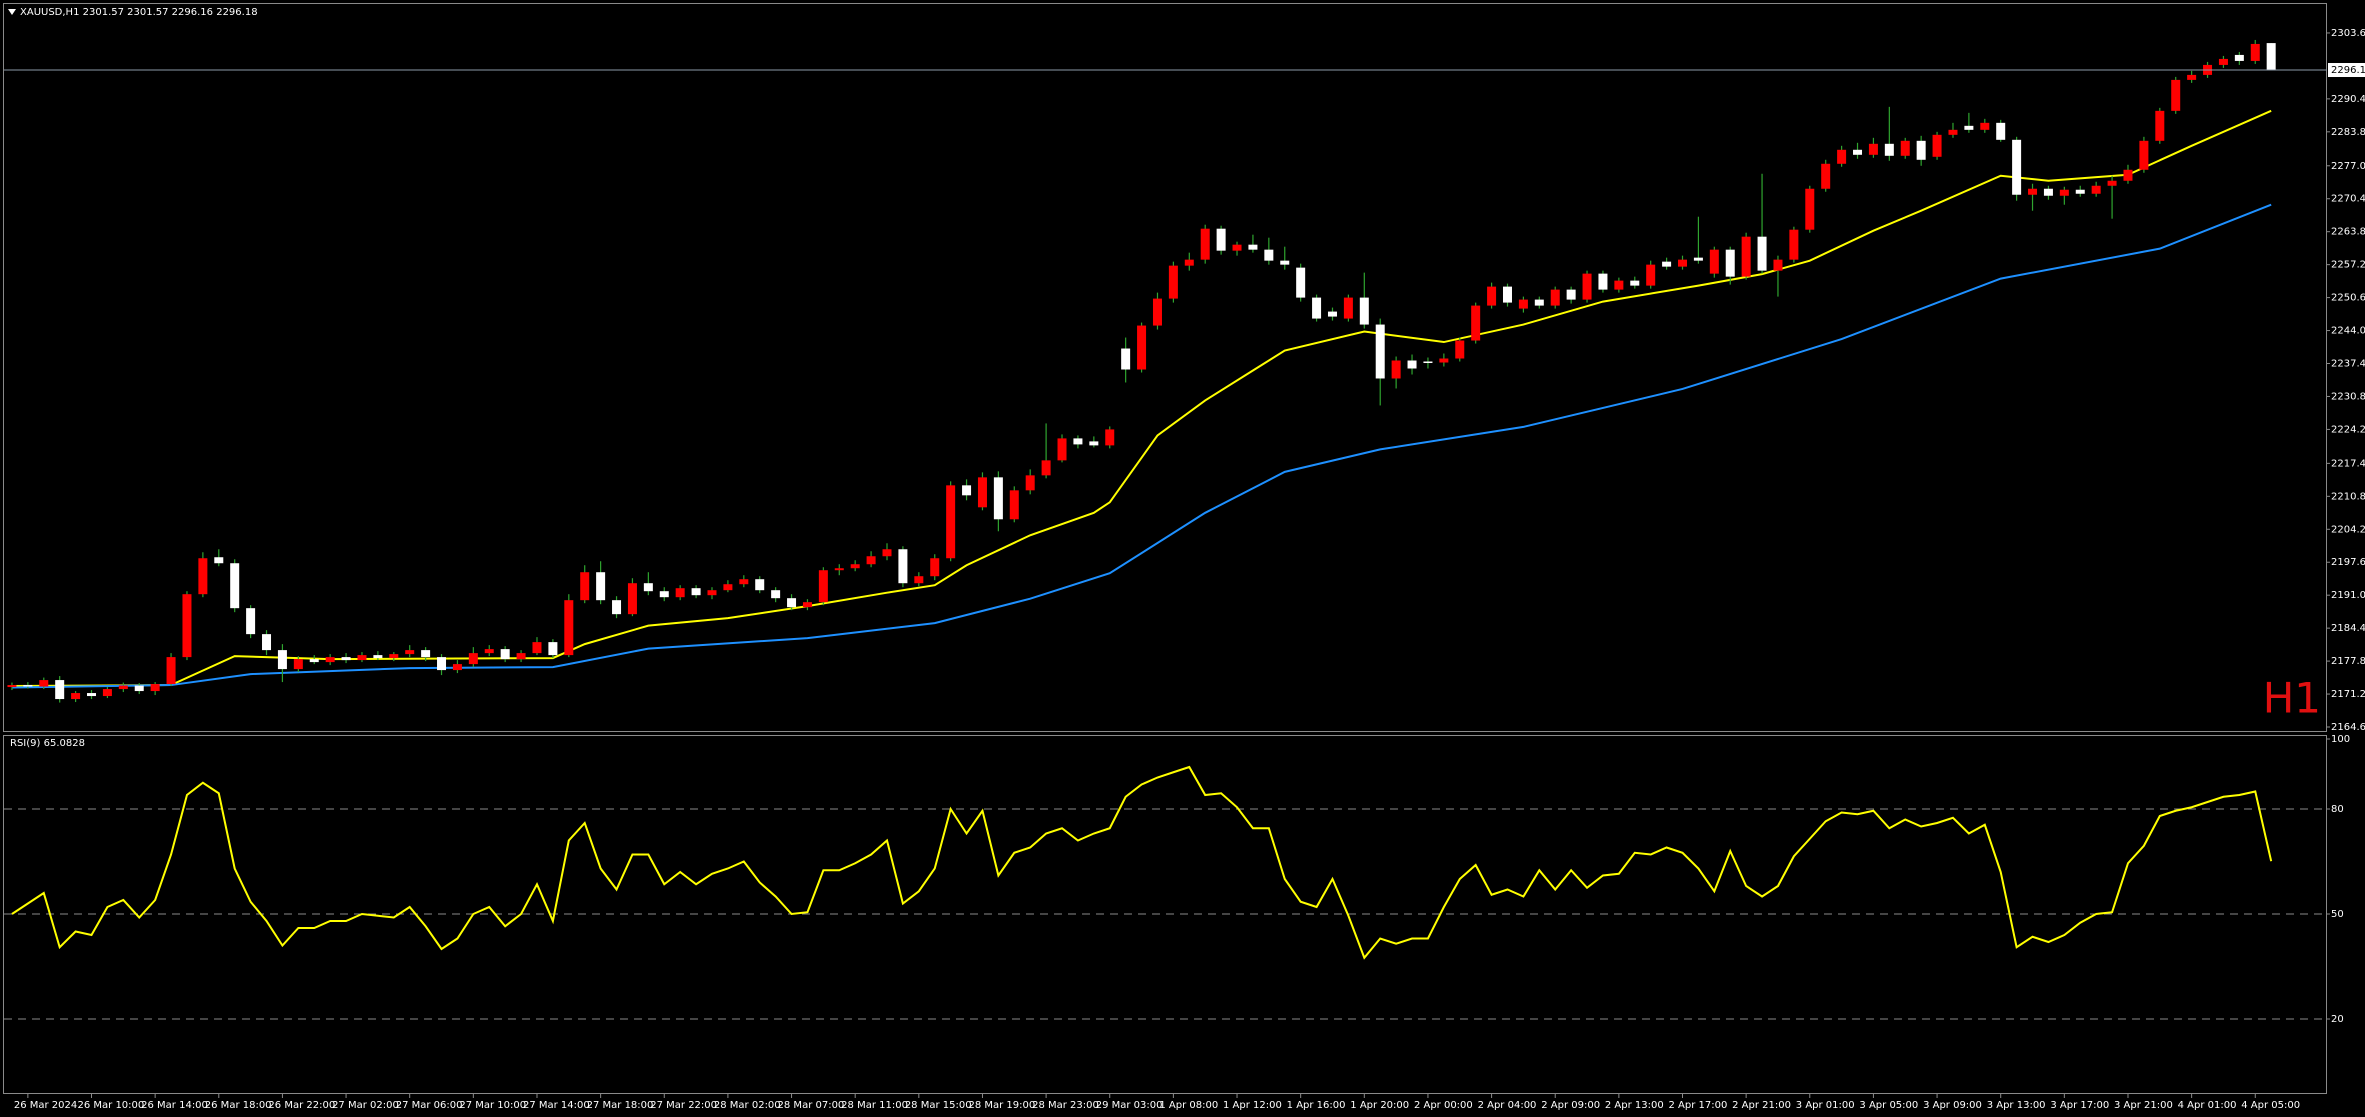  What do you see at coordinates (2348, 396) in the screenshot?
I see `y-tick-label: 2230.80` at bounding box center [2348, 396].